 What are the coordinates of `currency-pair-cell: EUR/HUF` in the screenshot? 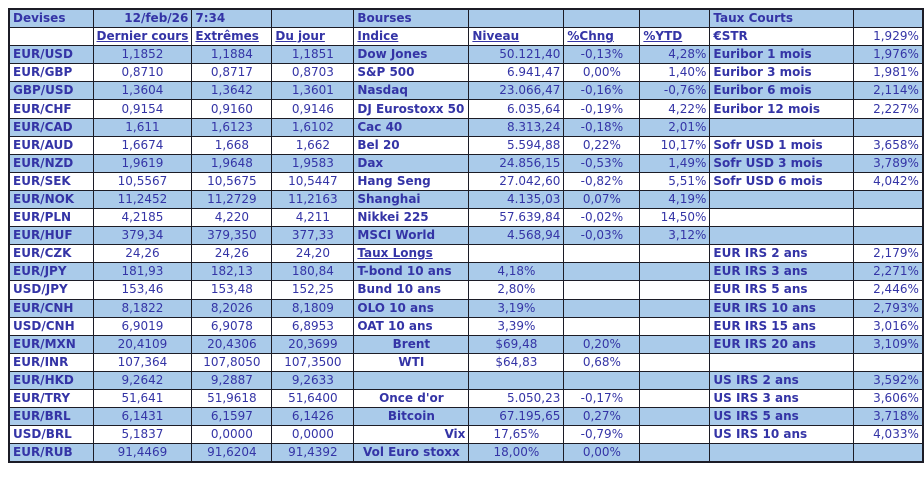 It's located at (51, 236).